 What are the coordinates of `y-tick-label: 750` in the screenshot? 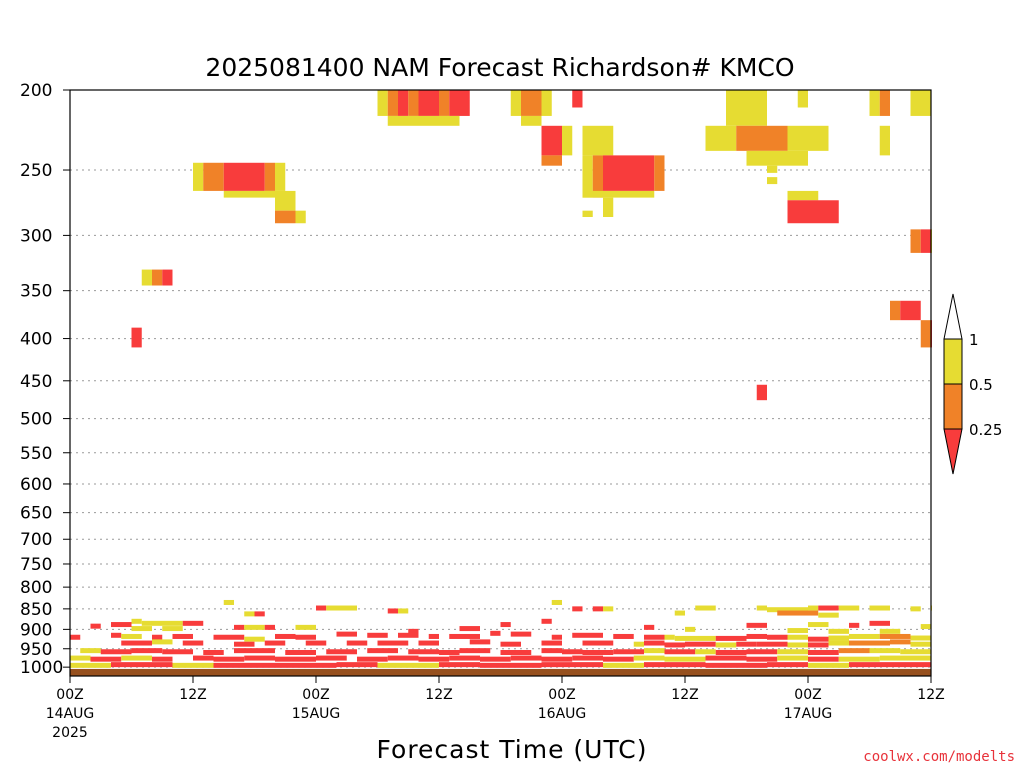 It's located at (36, 565).